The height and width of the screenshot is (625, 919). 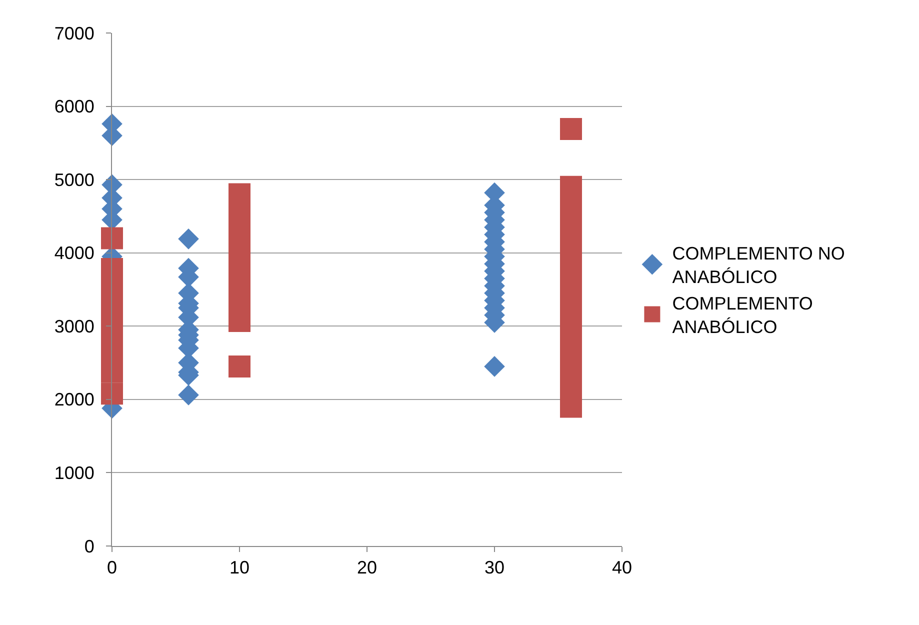 What do you see at coordinates (494, 568) in the screenshot?
I see `x-tick-label: 30` at bounding box center [494, 568].